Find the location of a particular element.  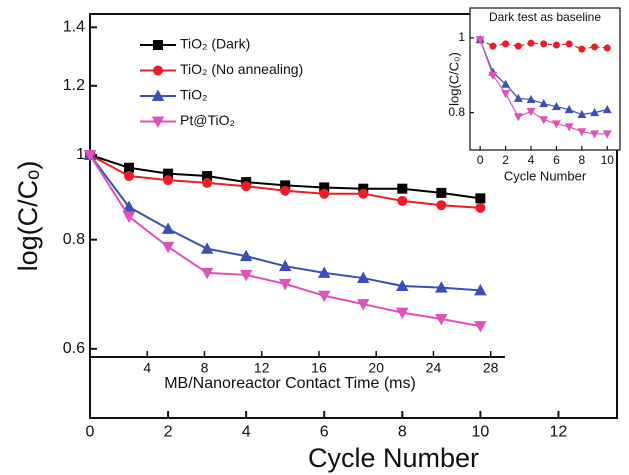

x2-tick-label: 16 is located at coordinates (319, 368).